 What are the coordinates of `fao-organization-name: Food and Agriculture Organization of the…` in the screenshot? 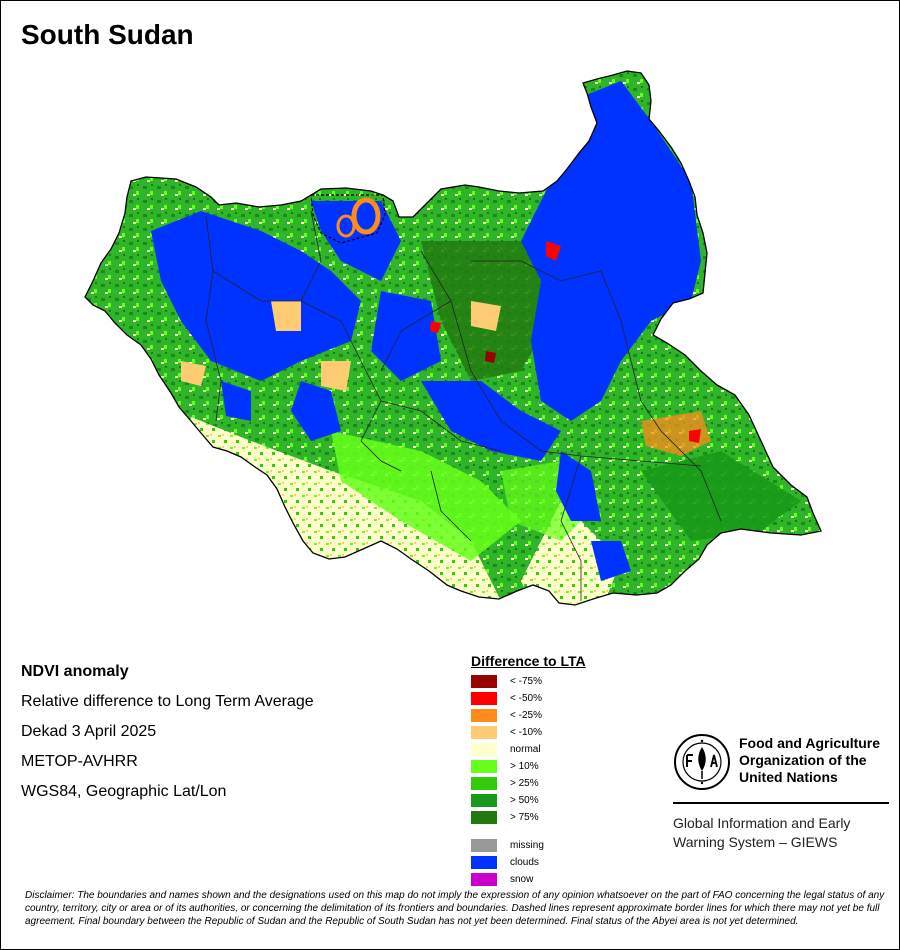 It's located at (810, 760).